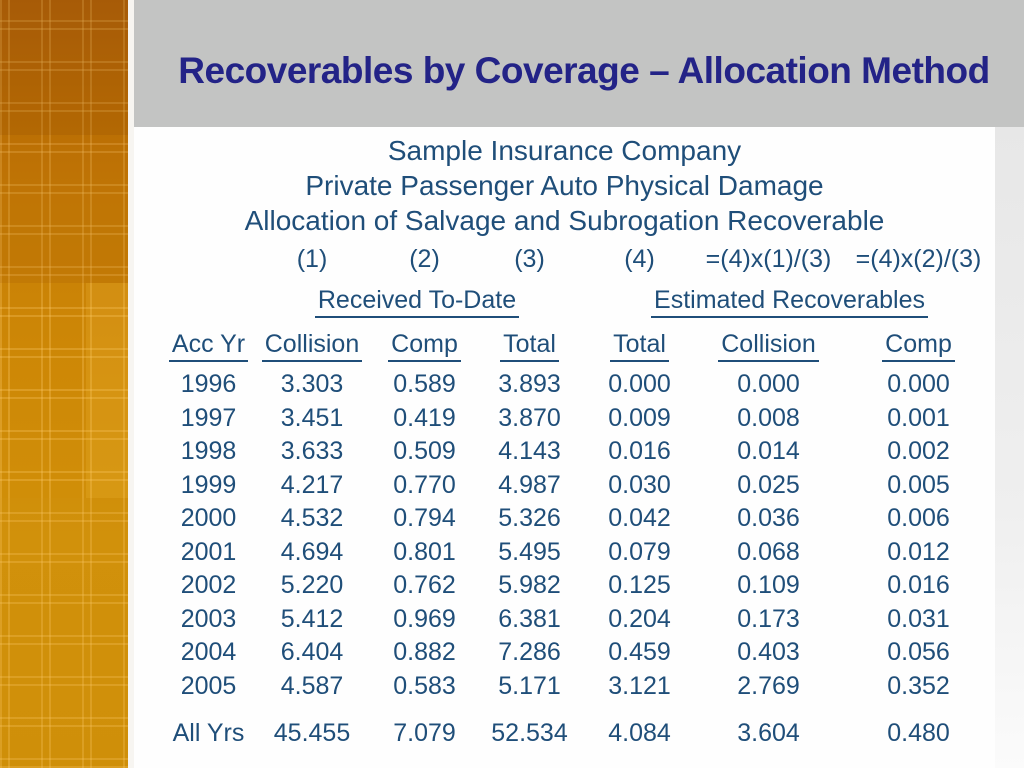 The height and width of the screenshot is (768, 1024). I want to click on column-header-comp-2: Comp, so click(918, 346).